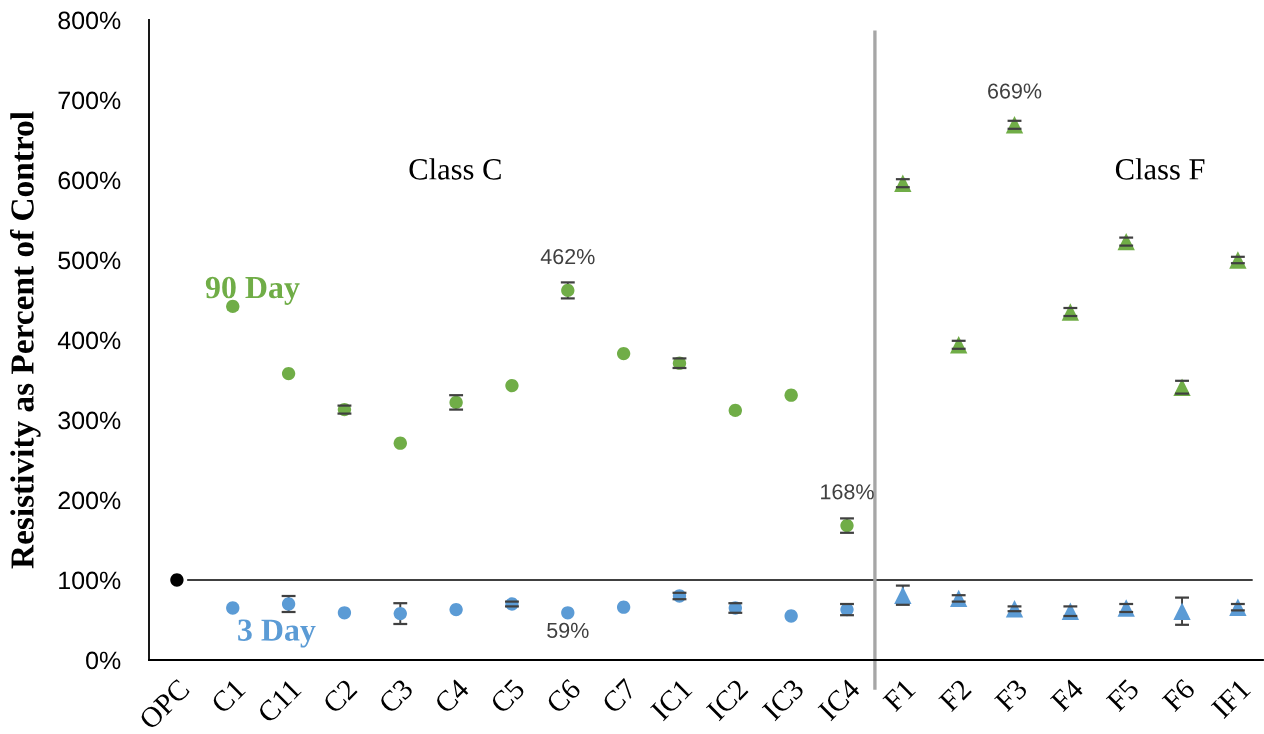  I want to click on x-tick-label: C4, so click(452, 696).